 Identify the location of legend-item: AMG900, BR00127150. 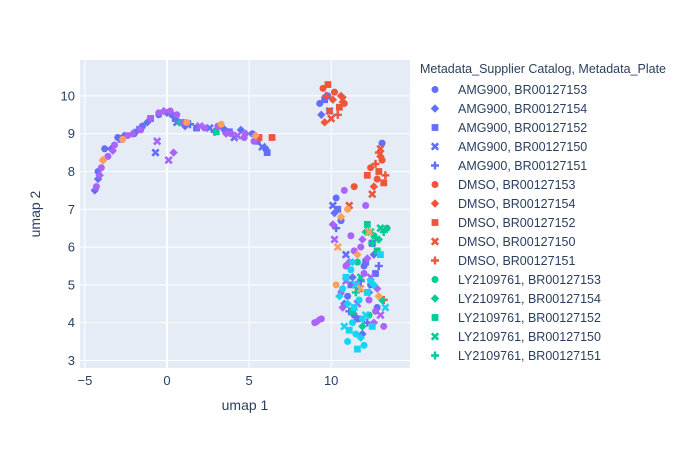
(543, 146).